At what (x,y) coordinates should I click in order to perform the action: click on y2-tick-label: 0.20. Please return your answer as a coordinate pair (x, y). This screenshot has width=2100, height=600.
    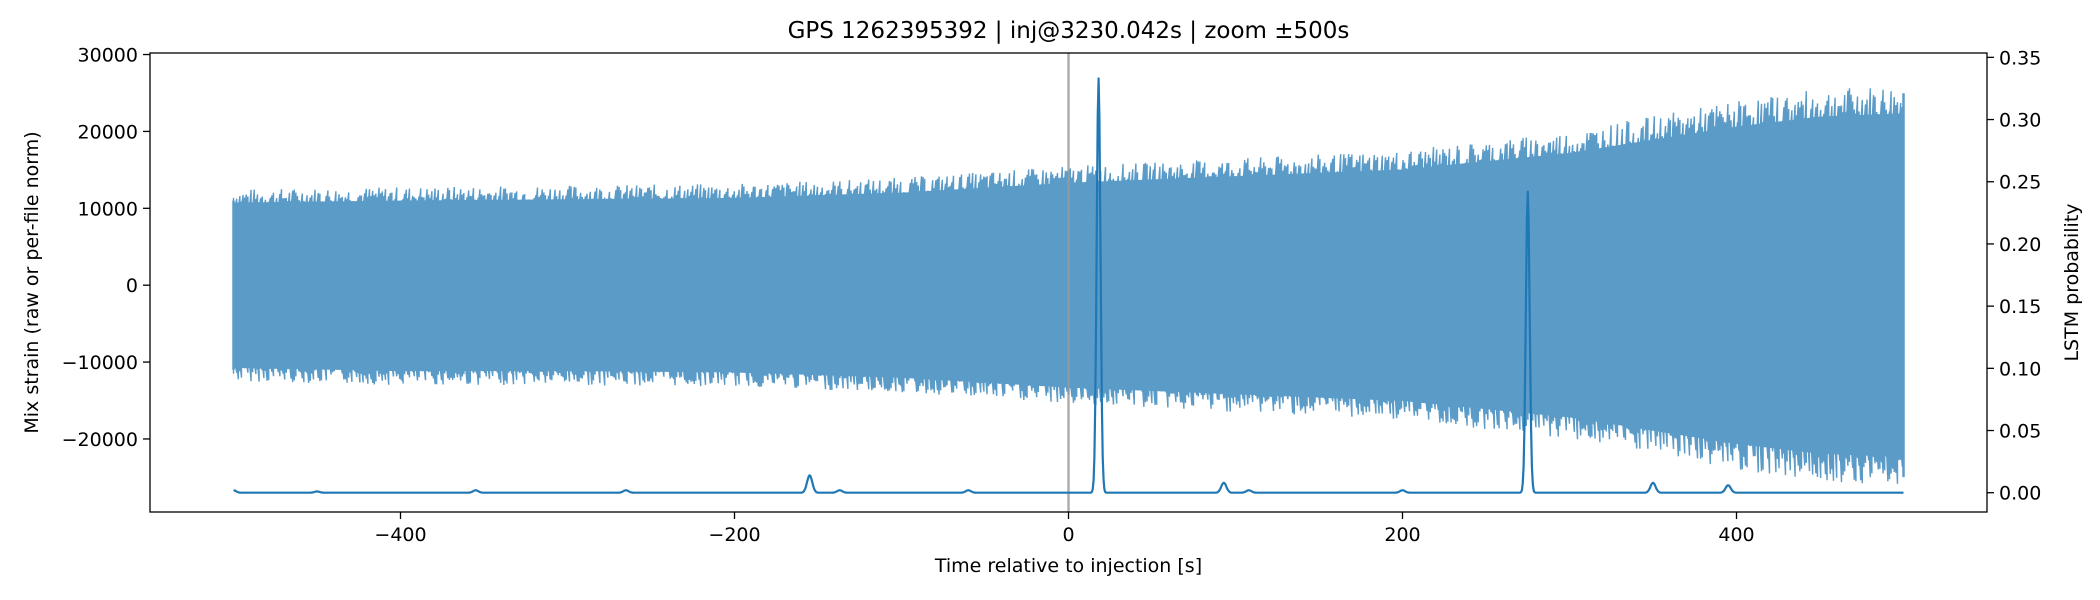
    Looking at the image, I should click on (2020, 245).